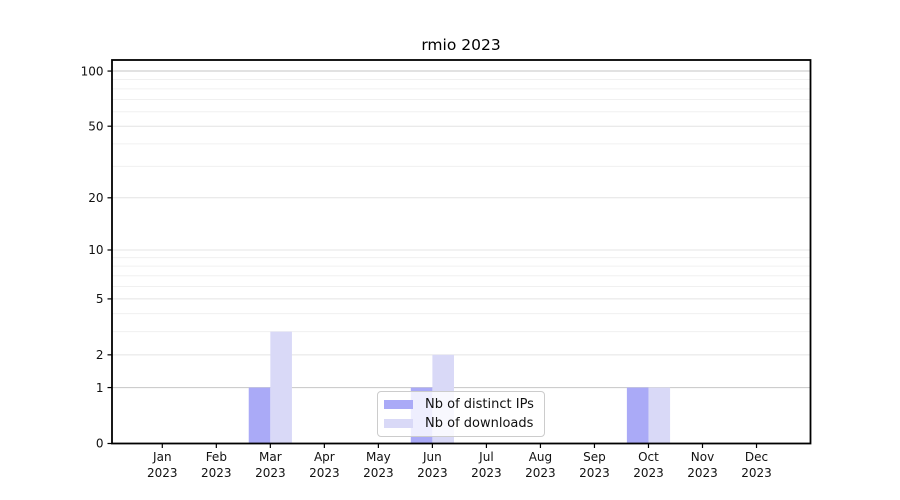  What do you see at coordinates (100, 355) in the screenshot?
I see `y-tick-label-2: 2` at bounding box center [100, 355].